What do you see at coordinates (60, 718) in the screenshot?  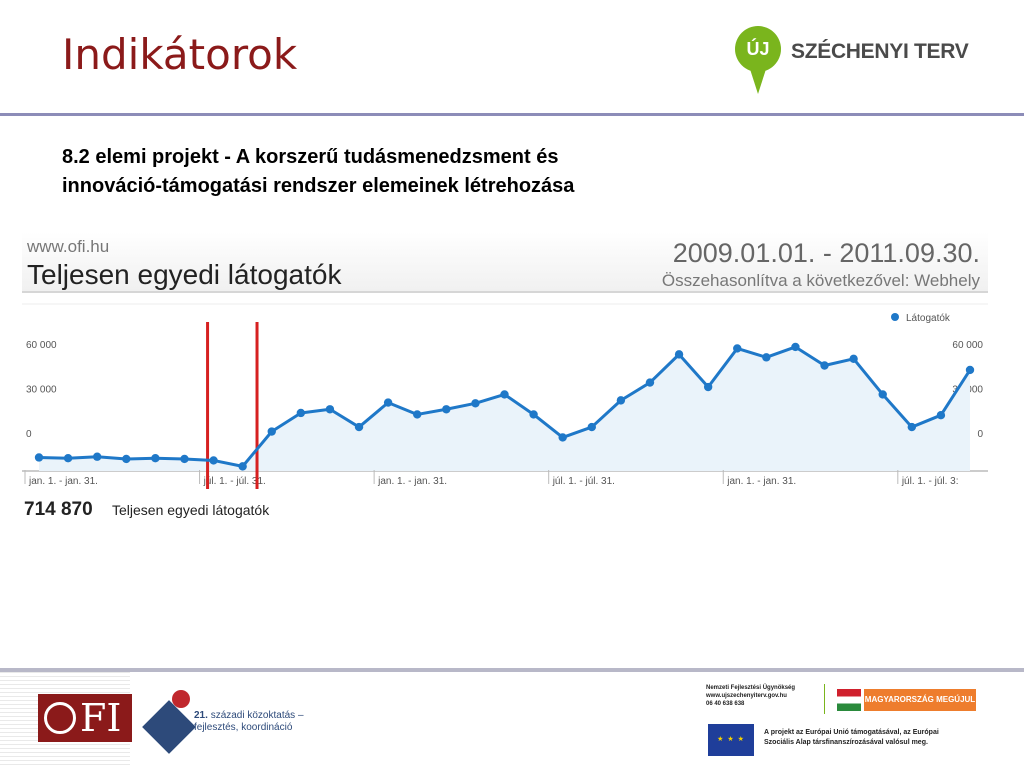 I see `ofi-mark-icon` at bounding box center [60, 718].